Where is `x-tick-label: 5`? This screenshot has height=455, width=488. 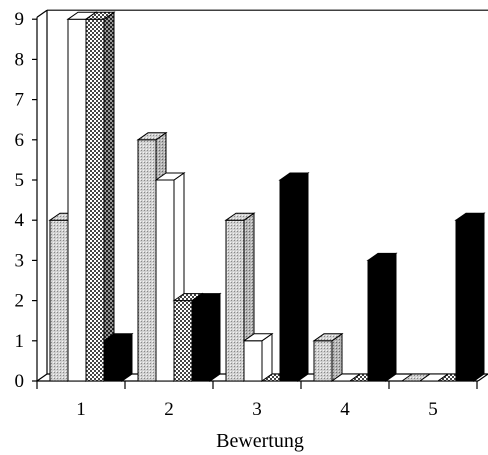
x-tick-label: 5 is located at coordinates (433, 409).